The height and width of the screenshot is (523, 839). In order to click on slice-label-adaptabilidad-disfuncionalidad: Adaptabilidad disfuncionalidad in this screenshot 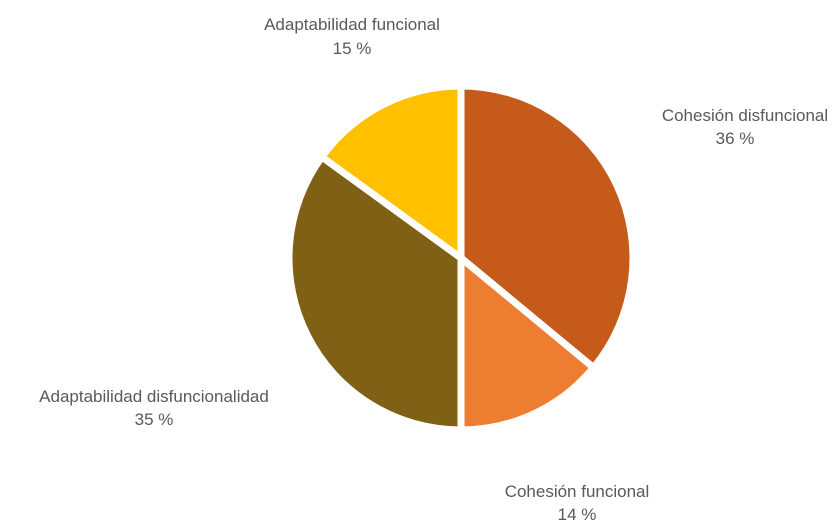, I will do `click(154, 396)`.